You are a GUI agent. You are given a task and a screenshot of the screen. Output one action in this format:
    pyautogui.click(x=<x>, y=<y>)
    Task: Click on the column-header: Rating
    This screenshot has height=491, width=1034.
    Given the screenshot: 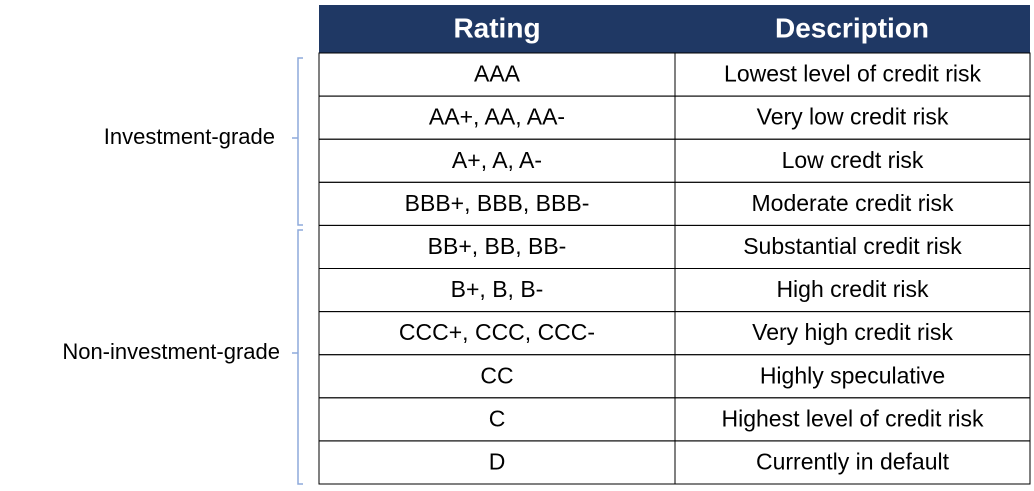 What is the action you would take?
    pyautogui.click(x=496, y=27)
    